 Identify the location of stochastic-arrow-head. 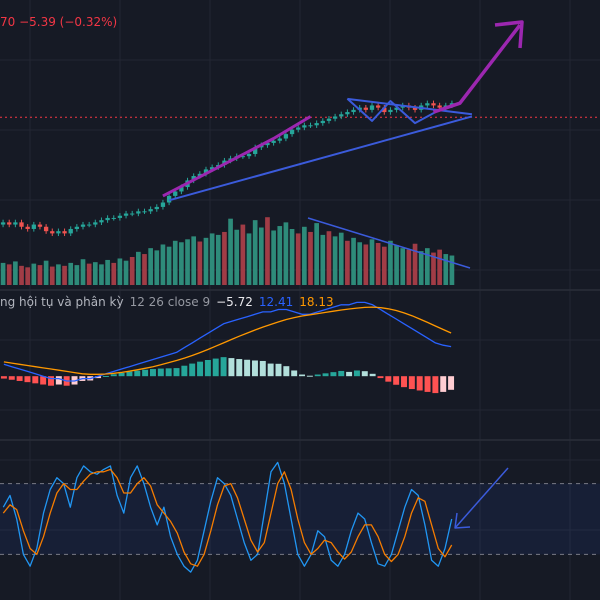
(462, 520).